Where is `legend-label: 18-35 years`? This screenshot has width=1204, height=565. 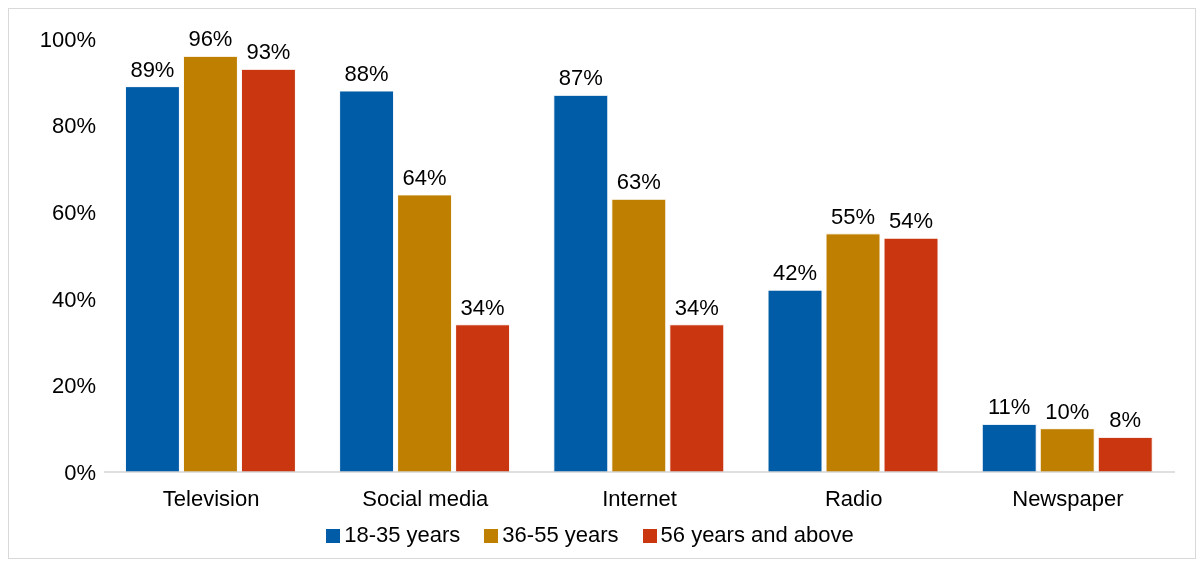 legend-label: 18-35 years is located at coordinates (402, 534).